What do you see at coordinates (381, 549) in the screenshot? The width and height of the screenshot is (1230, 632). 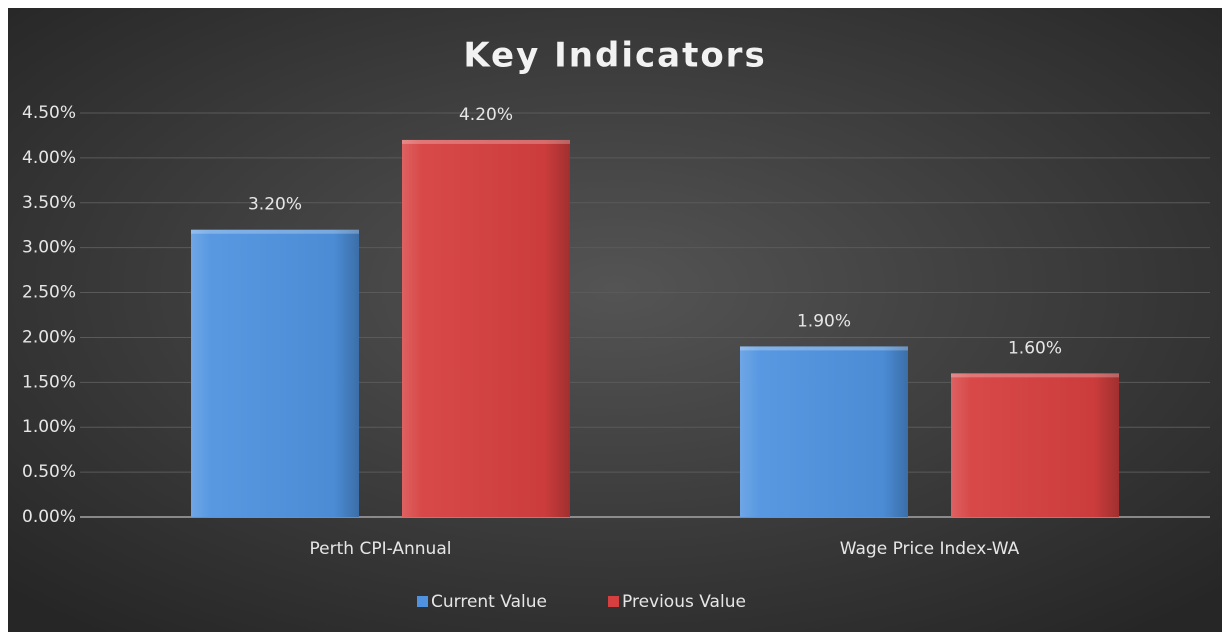 I see `x-tick-label: Perth CPI-Annual` at bounding box center [381, 549].